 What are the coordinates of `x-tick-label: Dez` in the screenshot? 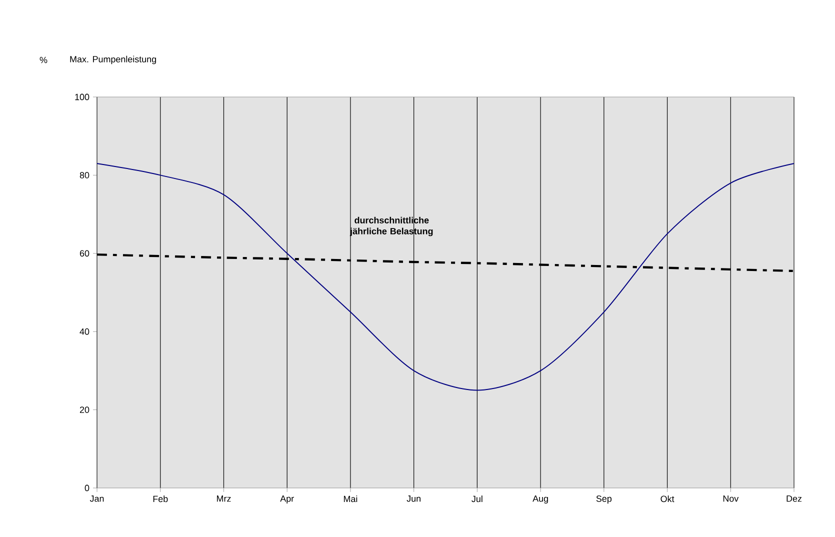 It's located at (794, 499).